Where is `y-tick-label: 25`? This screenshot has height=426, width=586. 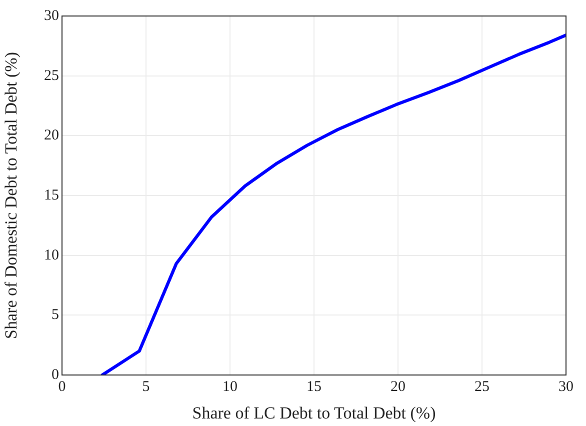
y-tick-label: 25 is located at coordinates (51, 76).